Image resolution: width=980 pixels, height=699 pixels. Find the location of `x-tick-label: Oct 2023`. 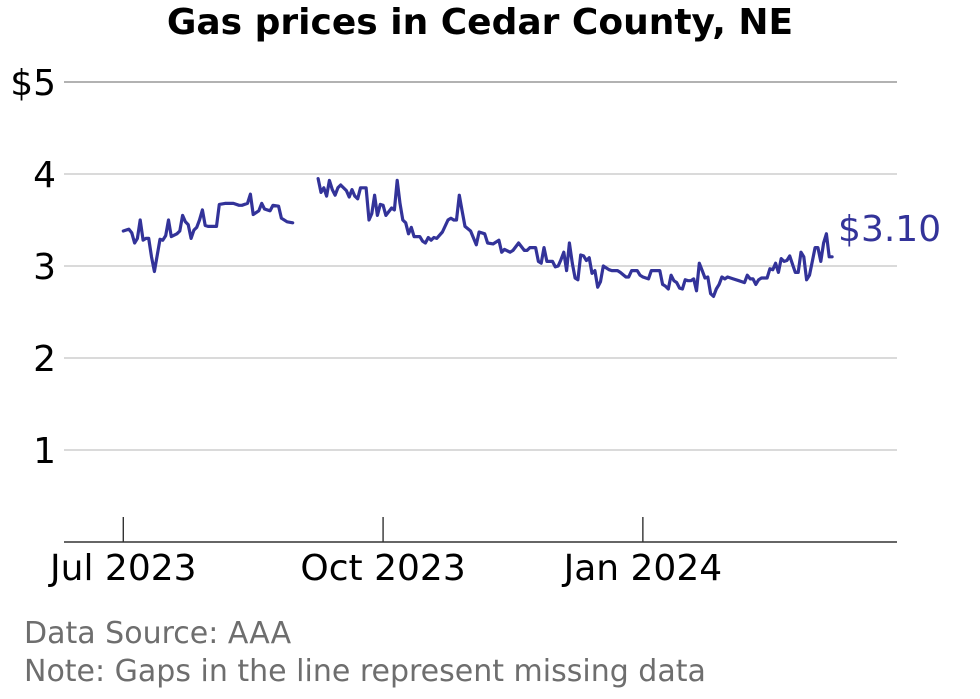

x-tick-label: Oct 2023 is located at coordinates (382, 568).